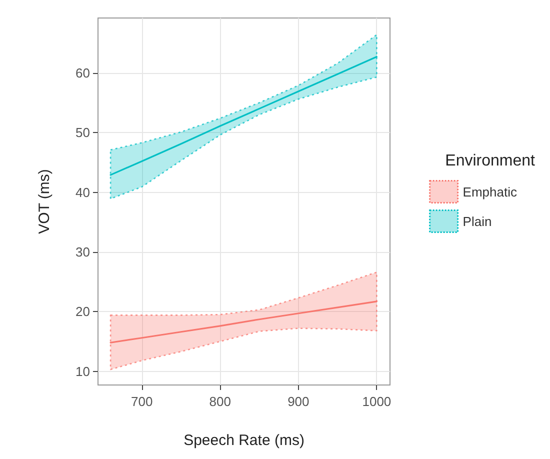 The image size is (550, 459). What do you see at coordinates (244, 440) in the screenshot?
I see `x-axis-title: Speech Rate (ms)` at bounding box center [244, 440].